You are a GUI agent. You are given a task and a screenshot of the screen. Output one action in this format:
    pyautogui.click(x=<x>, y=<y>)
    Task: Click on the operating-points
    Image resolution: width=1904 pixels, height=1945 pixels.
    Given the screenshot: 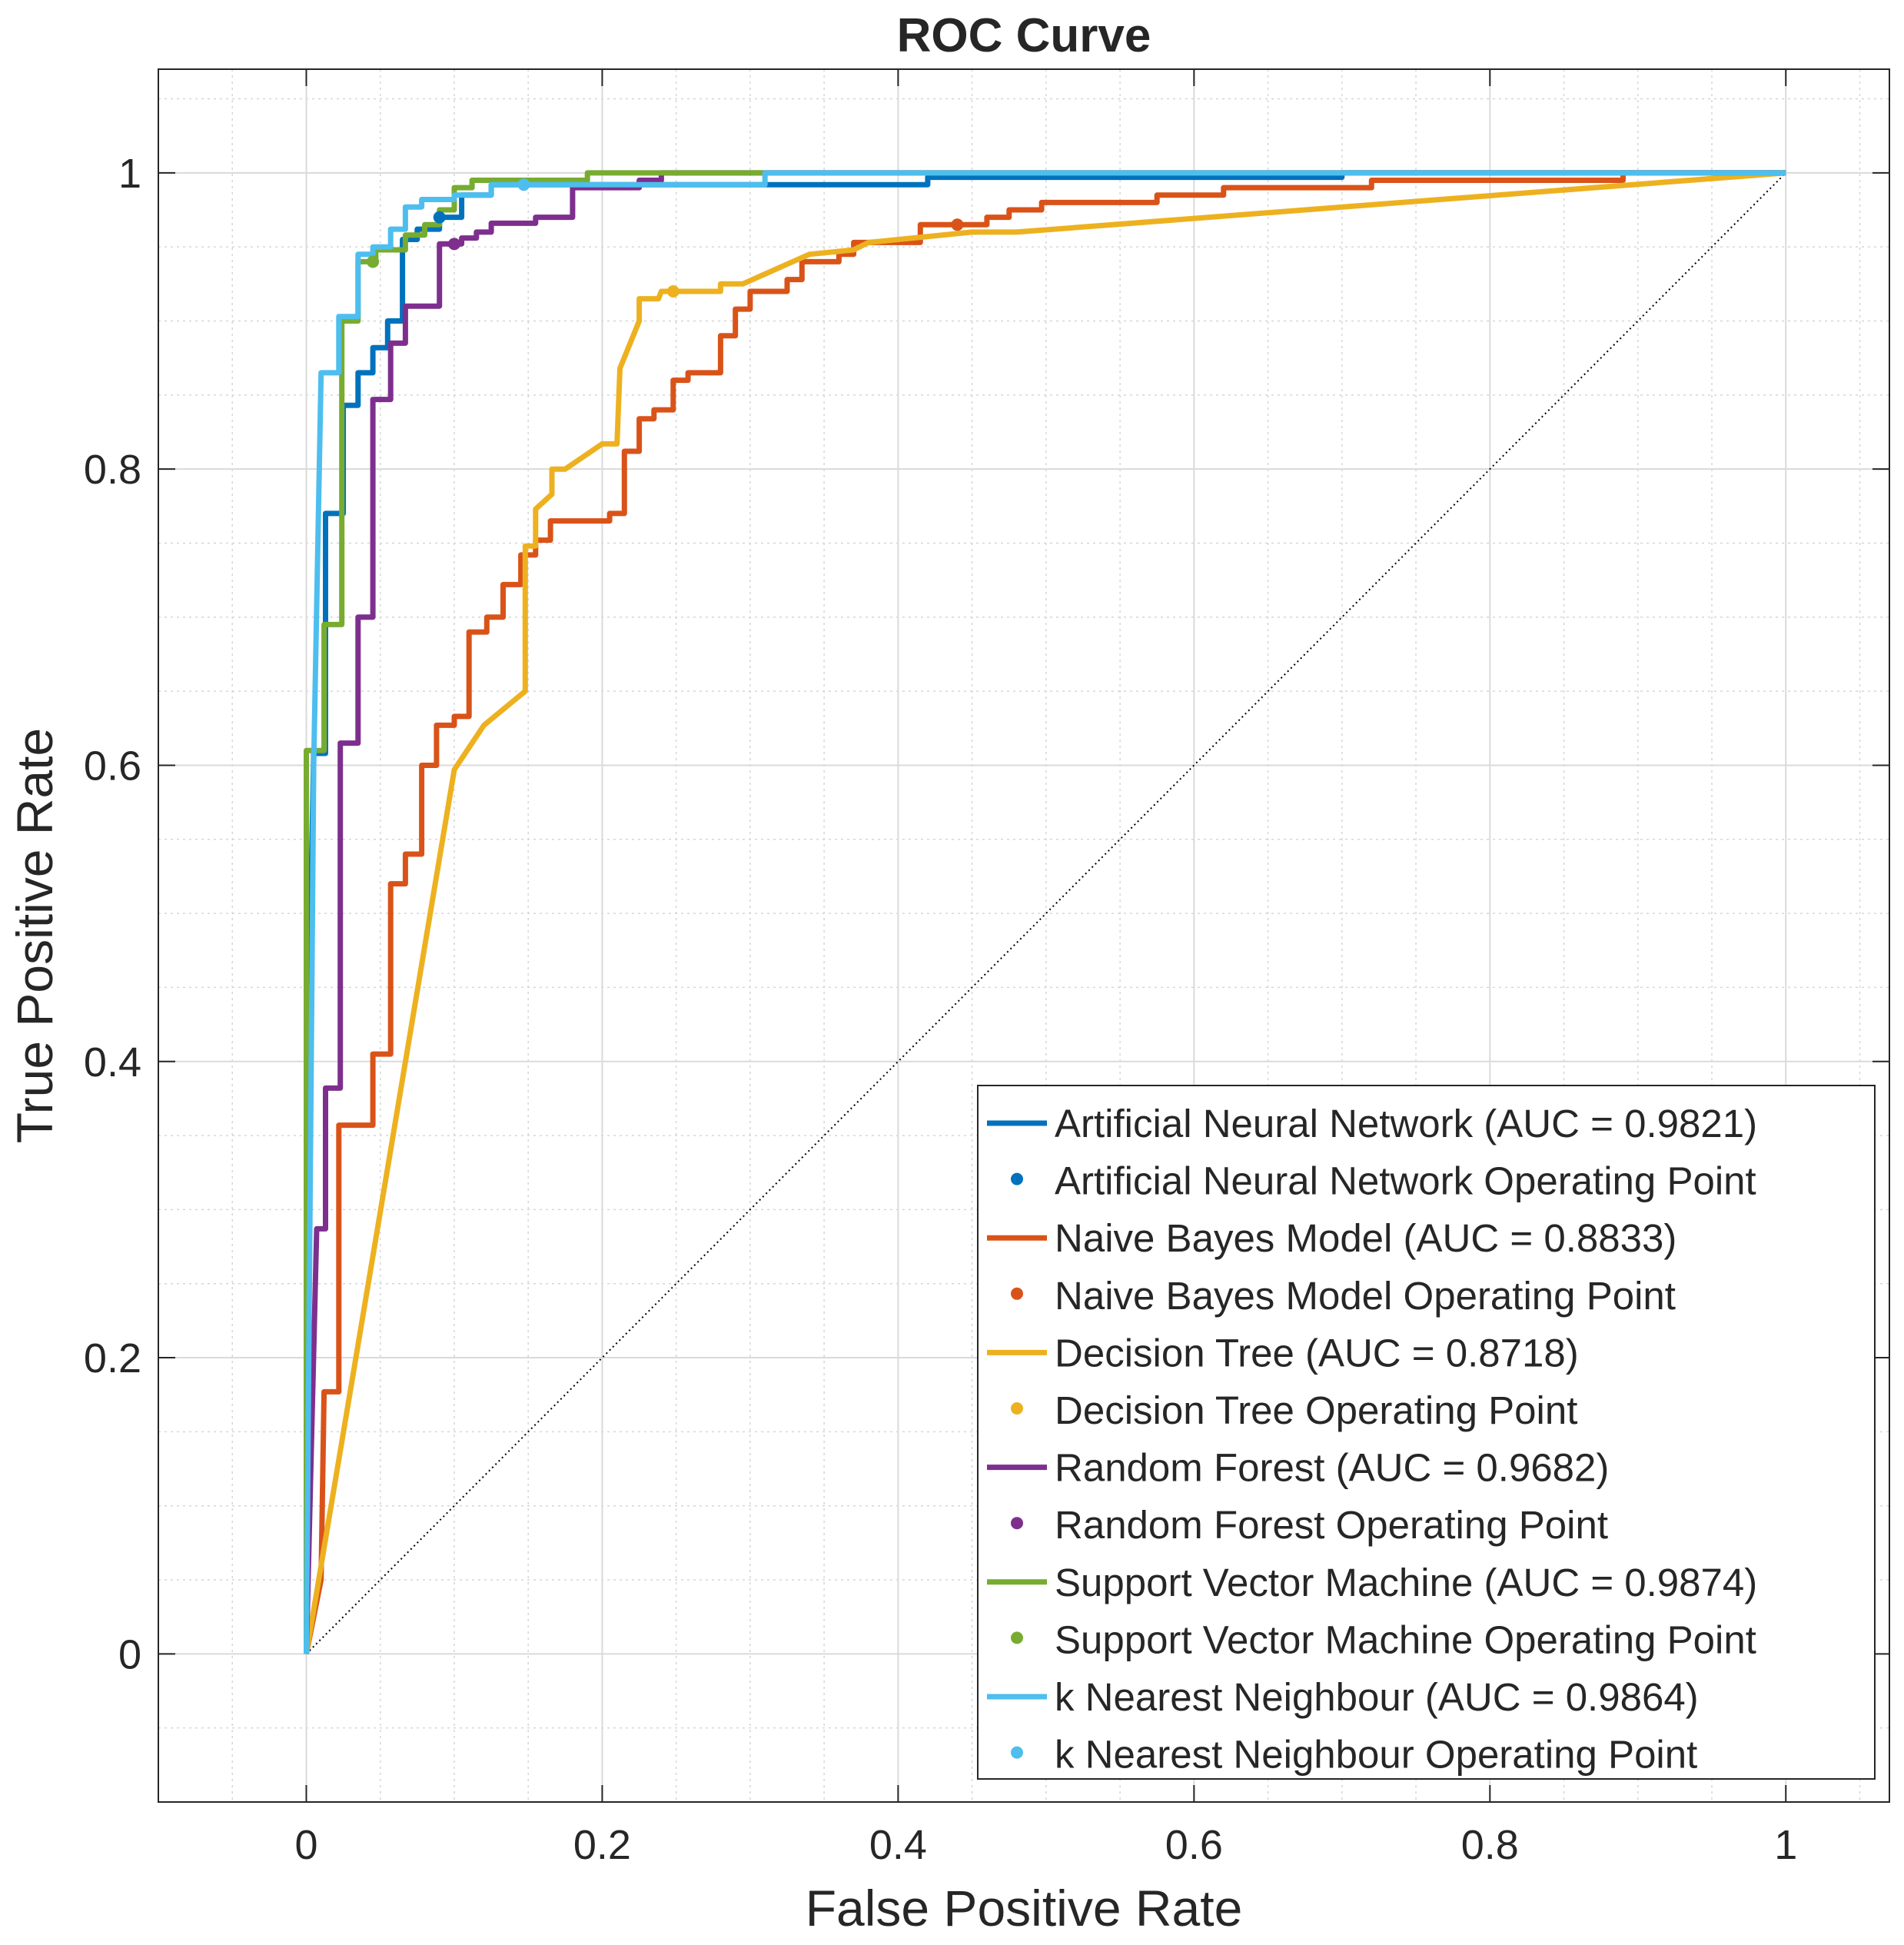 What is the action you would take?
    pyautogui.click(x=666, y=238)
    